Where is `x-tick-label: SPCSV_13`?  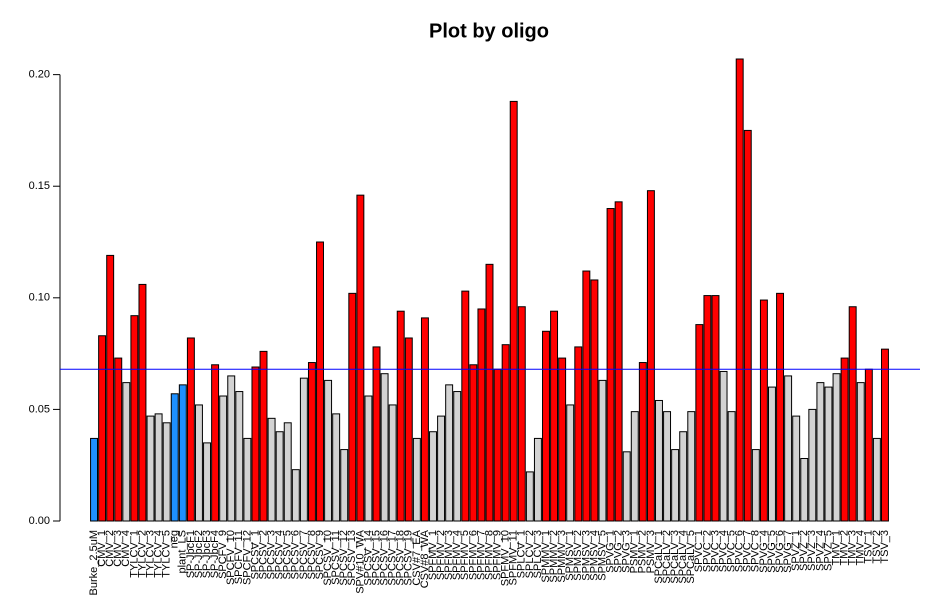 x-tick-label: SPCSV_13 is located at coordinates (352, 558).